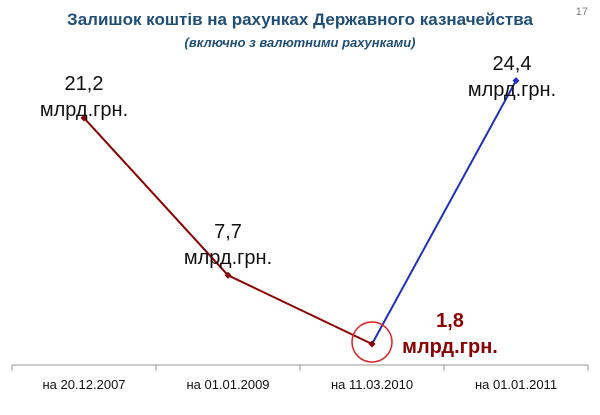 The width and height of the screenshot is (600, 415). I want to click on x-tick-label: на 20.12.2007, so click(83, 384).